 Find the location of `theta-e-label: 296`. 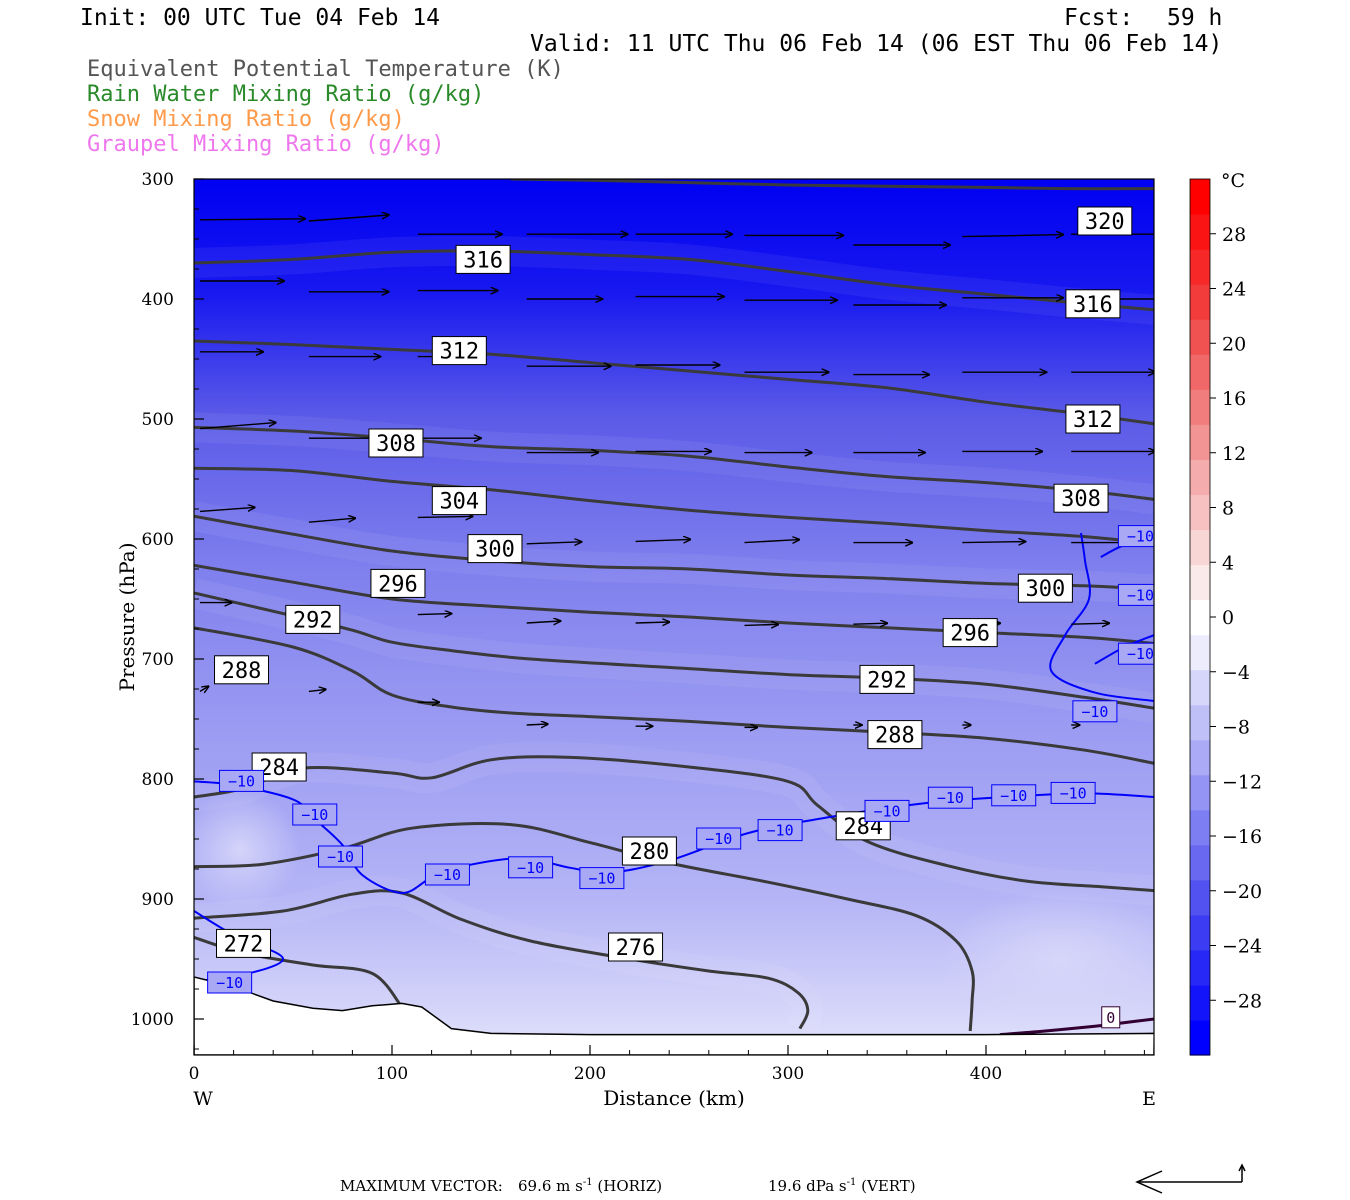

theta-e-label: 296 is located at coordinates (398, 584).